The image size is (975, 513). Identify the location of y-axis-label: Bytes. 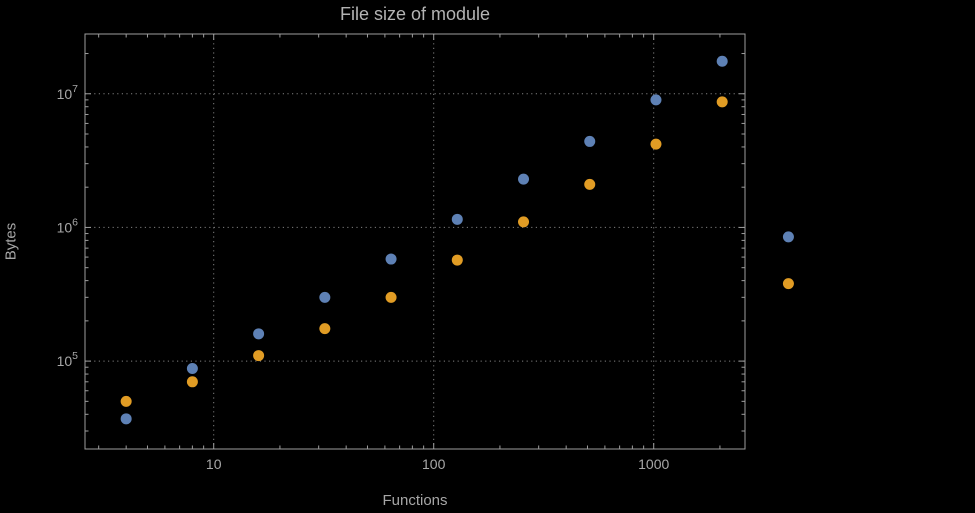
(11, 241).